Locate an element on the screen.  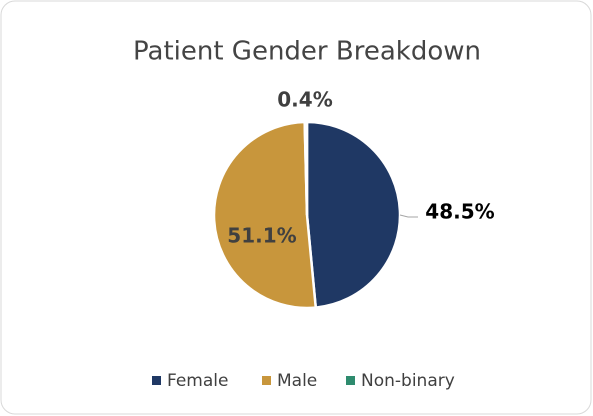
legend-label: Male is located at coordinates (297, 381).